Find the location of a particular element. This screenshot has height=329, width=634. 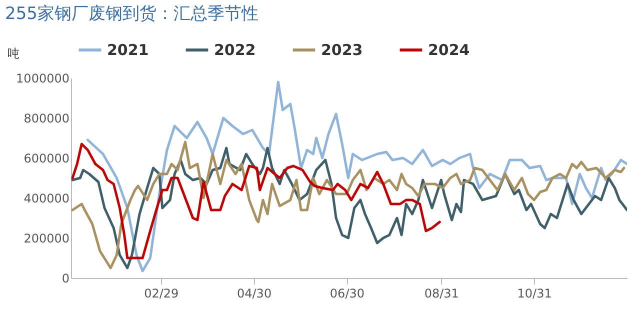

legend-label: 2023 is located at coordinates (342, 50).